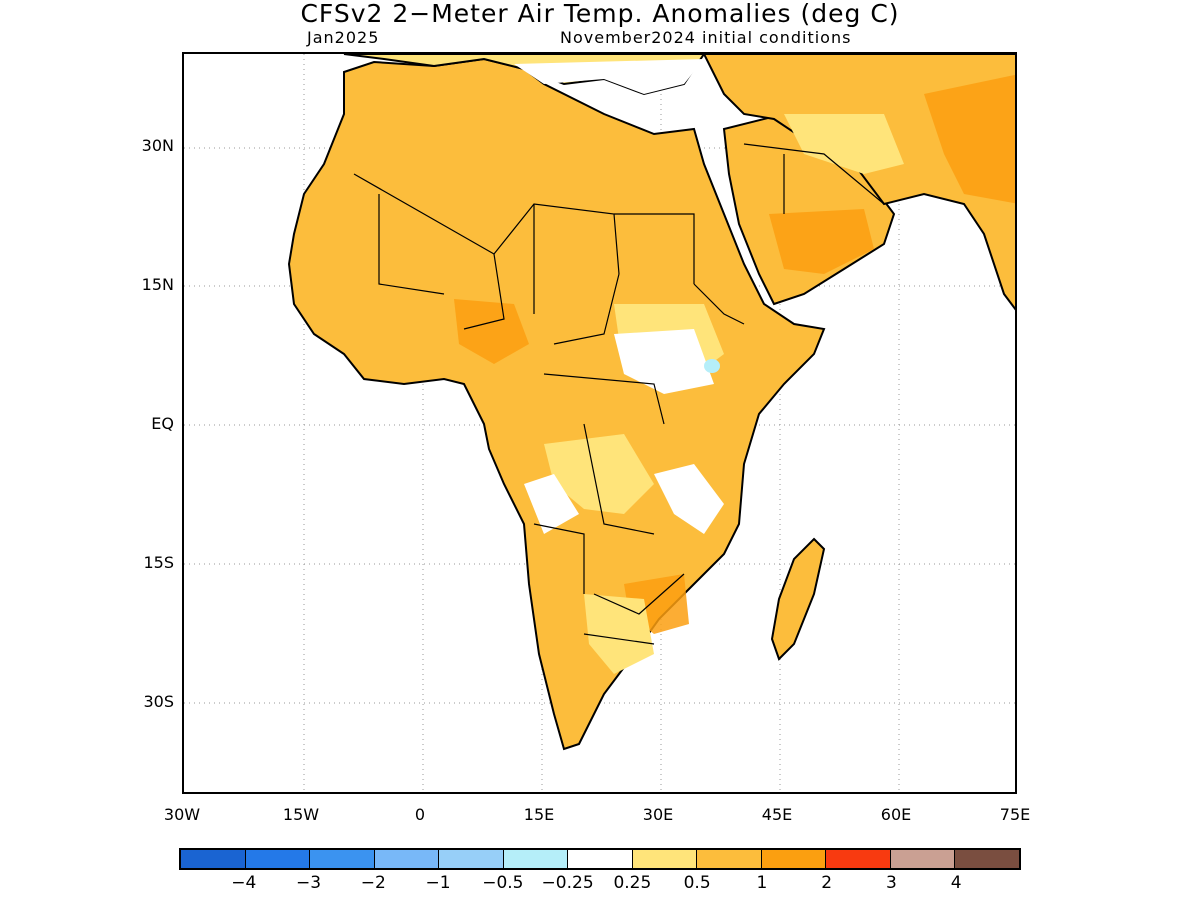  I want to click on colorbar-tick-label: −0.5, so click(503, 883).